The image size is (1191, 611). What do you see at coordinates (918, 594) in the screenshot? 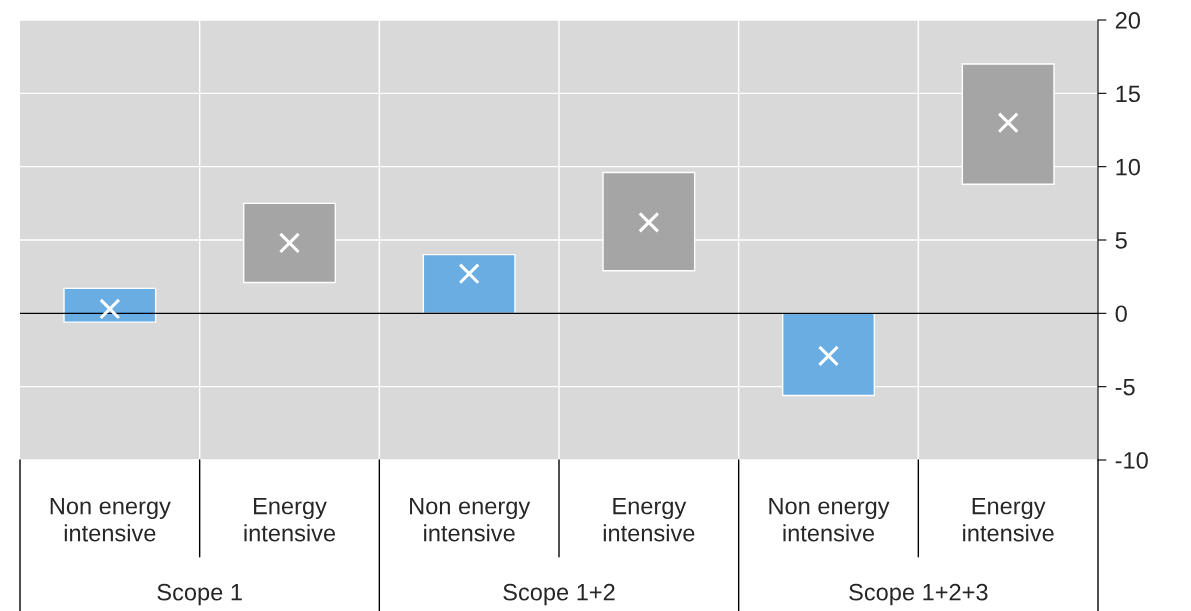
I see `text: Scope 1+2+3` at bounding box center [918, 594].